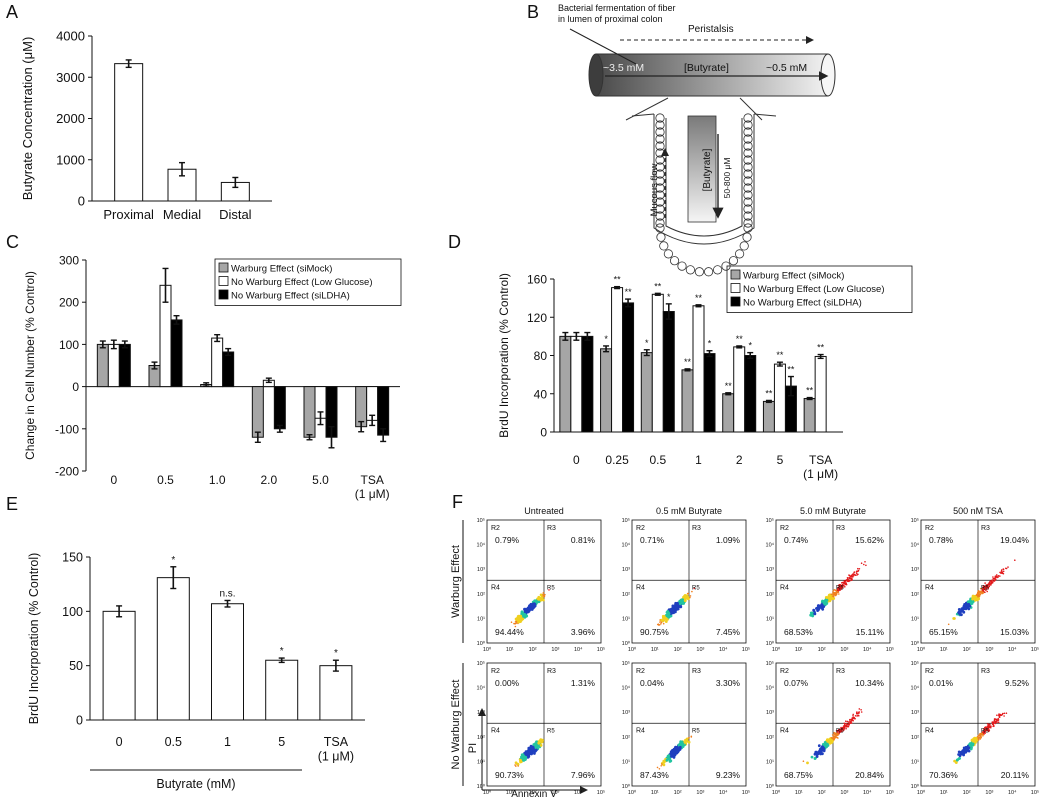 This screenshot has height=798, width=1050. Describe the element at coordinates (867, 792) in the screenshot. I see `flow-x-tick-label: 10⁴` at that location.